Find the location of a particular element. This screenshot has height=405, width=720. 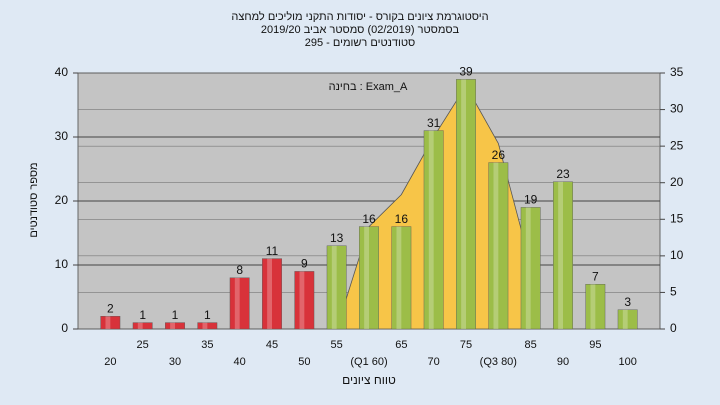

y2-tick-label: 35 is located at coordinates (677, 72).